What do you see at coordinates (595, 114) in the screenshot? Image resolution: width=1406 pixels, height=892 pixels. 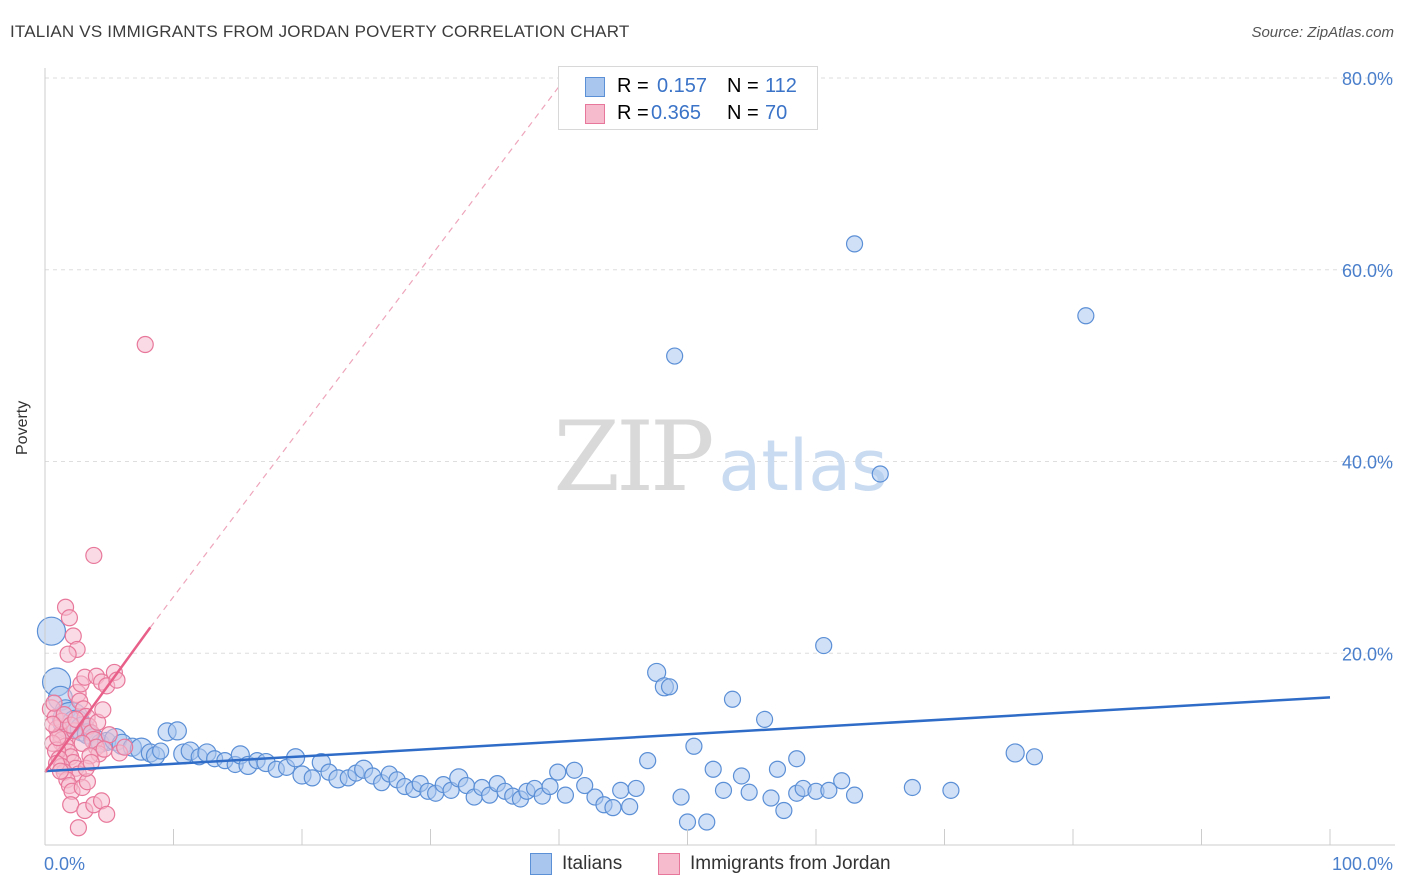 I see `legend-swatch-jordan` at bounding box center [595, 114].